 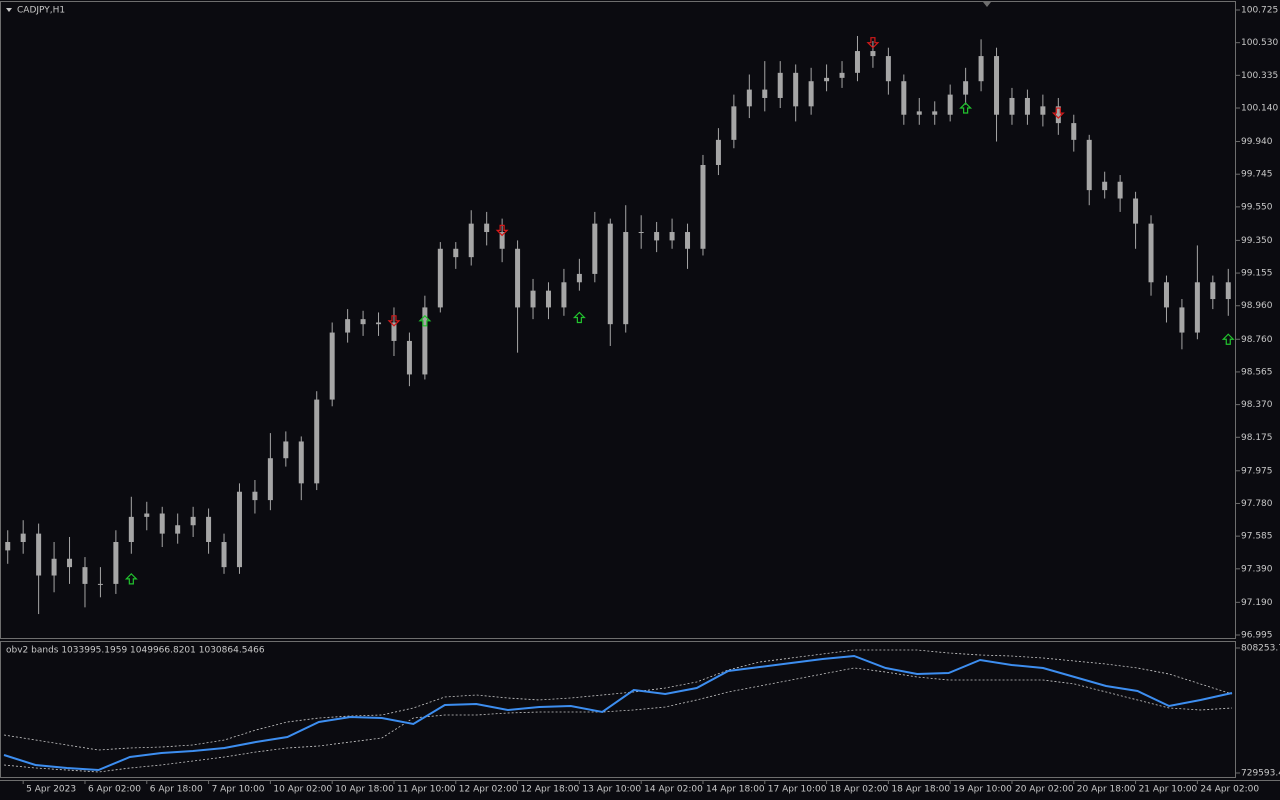 What do you see at coordinates (41, 11) in the screenshot?
I see `chart-title: CADJPY,H1` at bounding box center [41, 11].